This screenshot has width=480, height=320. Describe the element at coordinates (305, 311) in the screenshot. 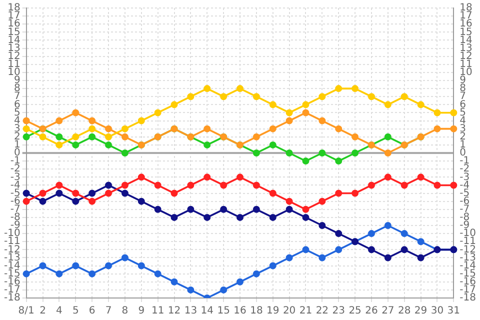

I see `x-tick-label: 21` at that location.